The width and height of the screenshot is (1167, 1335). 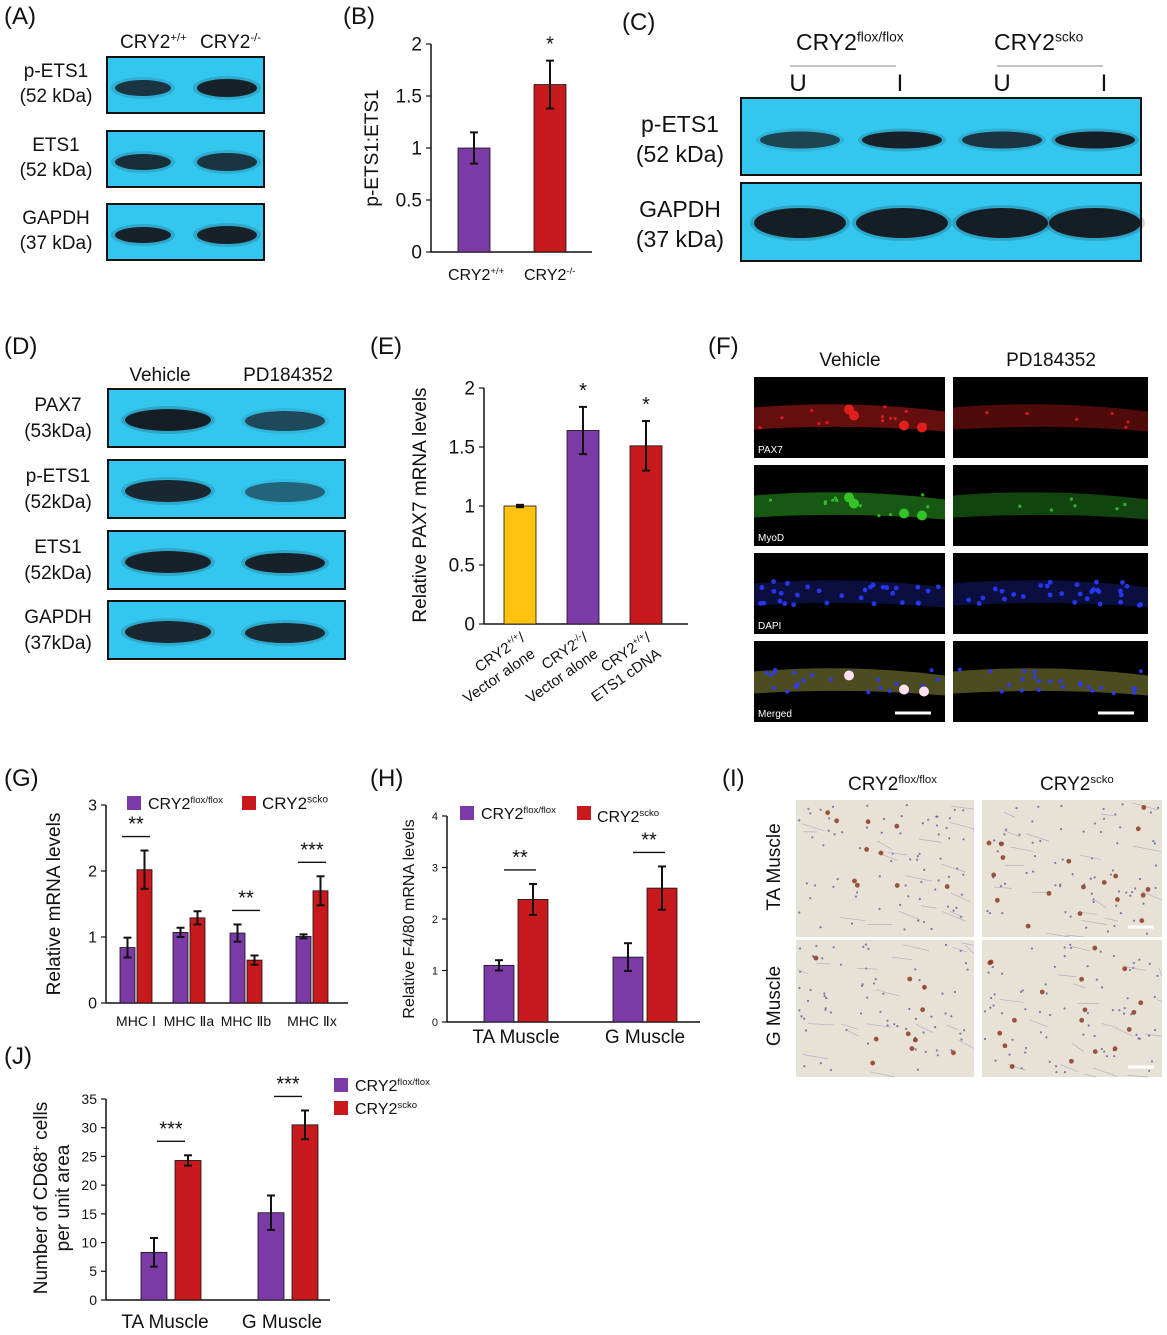 I want to click on micrograph-merged: Merged, so click(x=849, y=681).